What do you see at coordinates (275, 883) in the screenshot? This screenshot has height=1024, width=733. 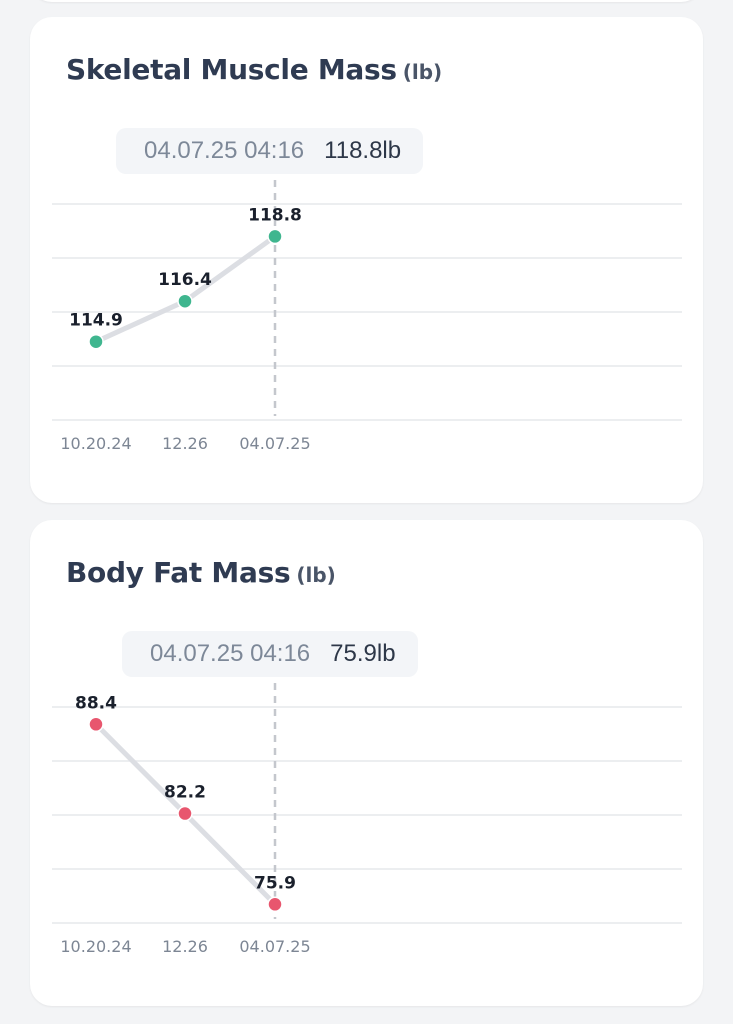 I see `data-label: 75.9` at bounding box center [275, 883].